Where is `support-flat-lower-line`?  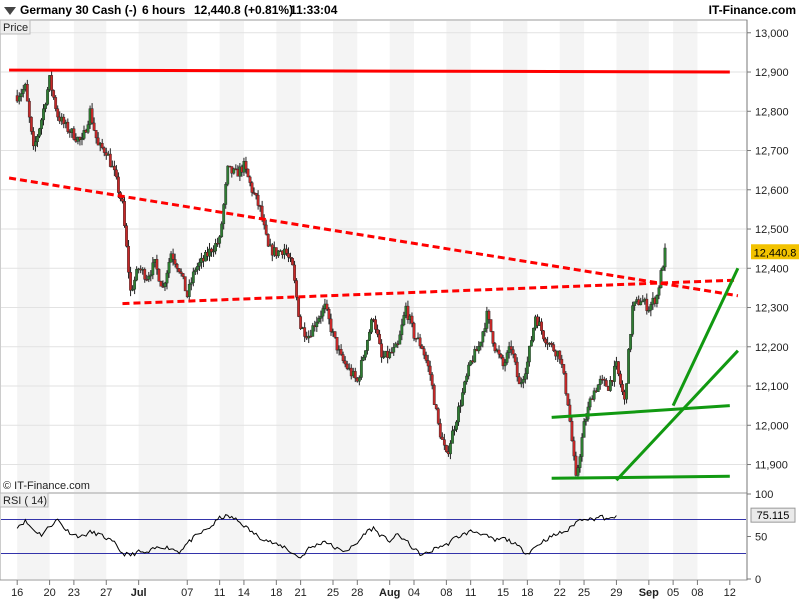
support-flat-lower-line is located at coordinates (640, 477).